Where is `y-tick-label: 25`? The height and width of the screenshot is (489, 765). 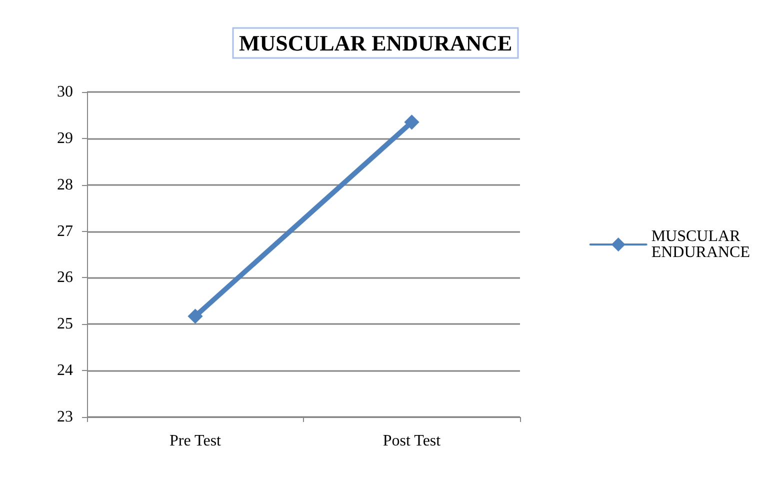 y-tick-label: 25 is located at coordinates (65, 324).